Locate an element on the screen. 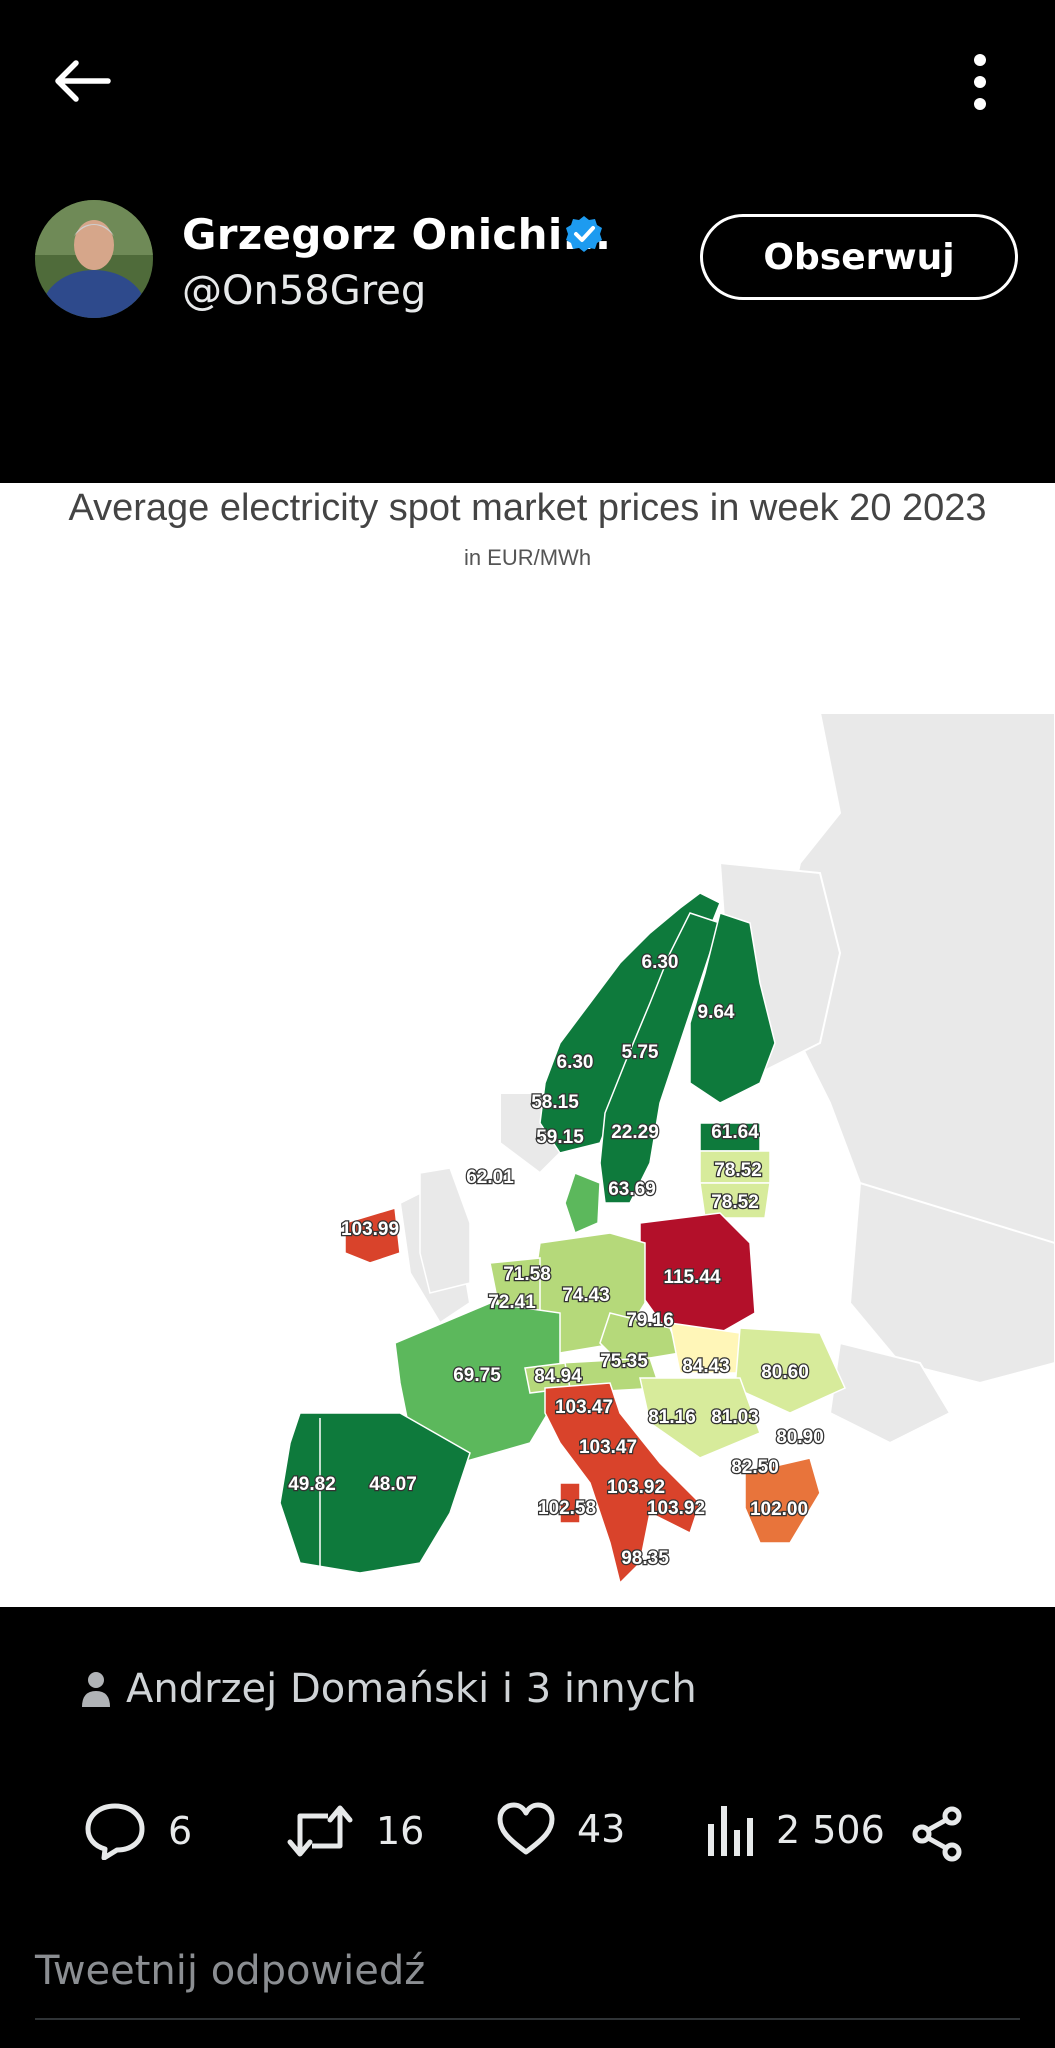  reply-bubble-icon is located at coordinates (115, 1831).